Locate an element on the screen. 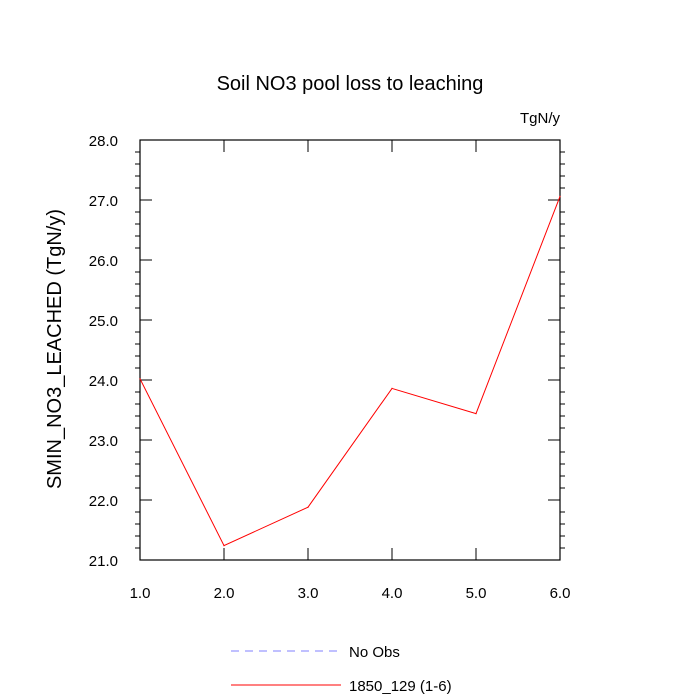  y-tick-label: 26.0 is located at coordinates (103, 261).